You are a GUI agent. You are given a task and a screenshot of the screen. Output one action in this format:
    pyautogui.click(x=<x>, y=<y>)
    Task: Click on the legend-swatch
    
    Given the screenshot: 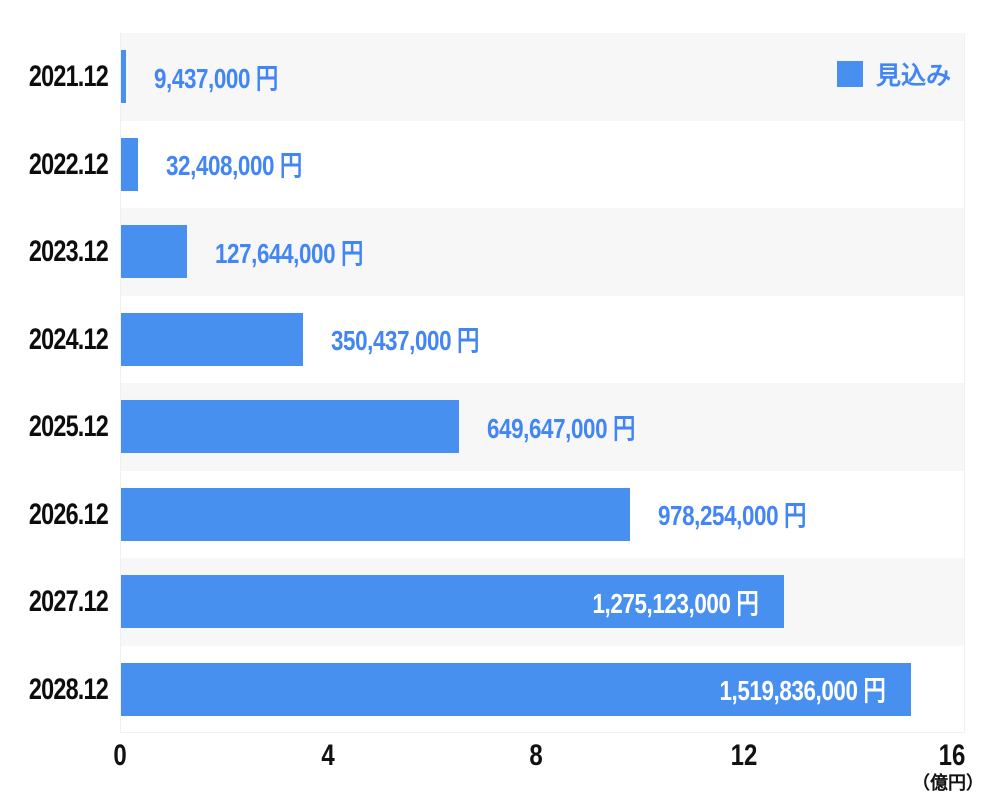 What is the action you would take?
    pyautogui.click(x=850, y=74)
    